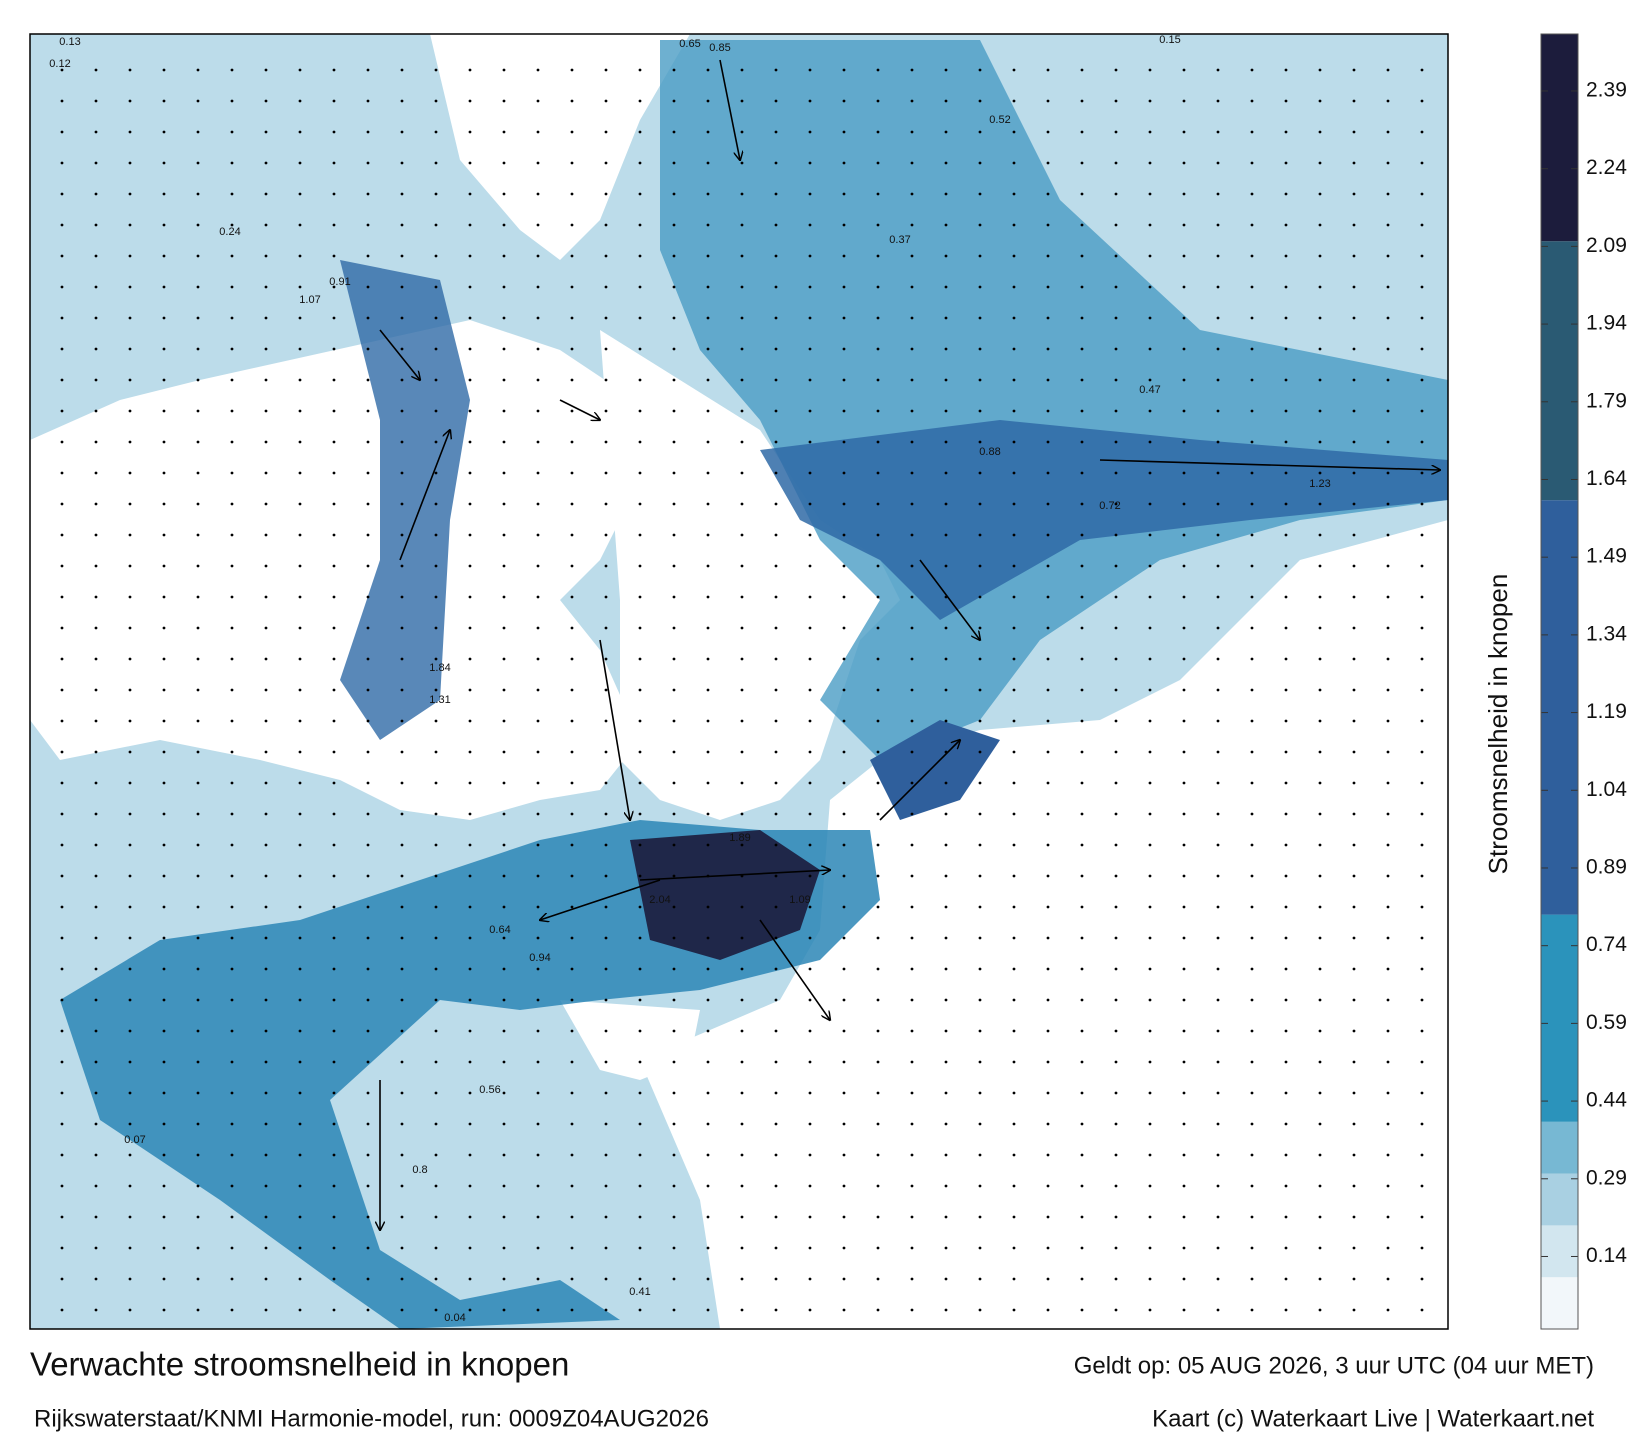  I want to click on current-arrow, so click(919, 780).